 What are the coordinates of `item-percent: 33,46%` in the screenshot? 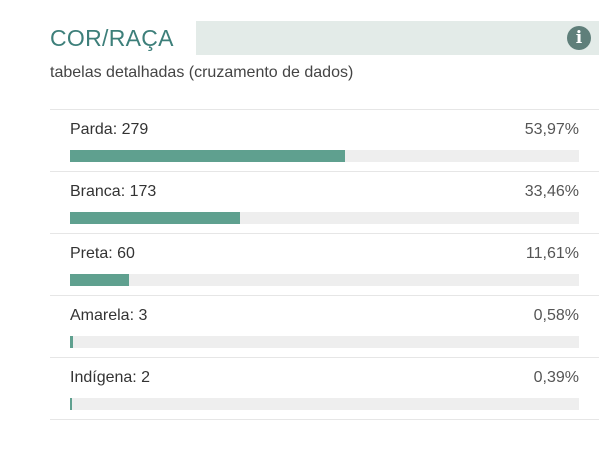 It's located at (551, 191).